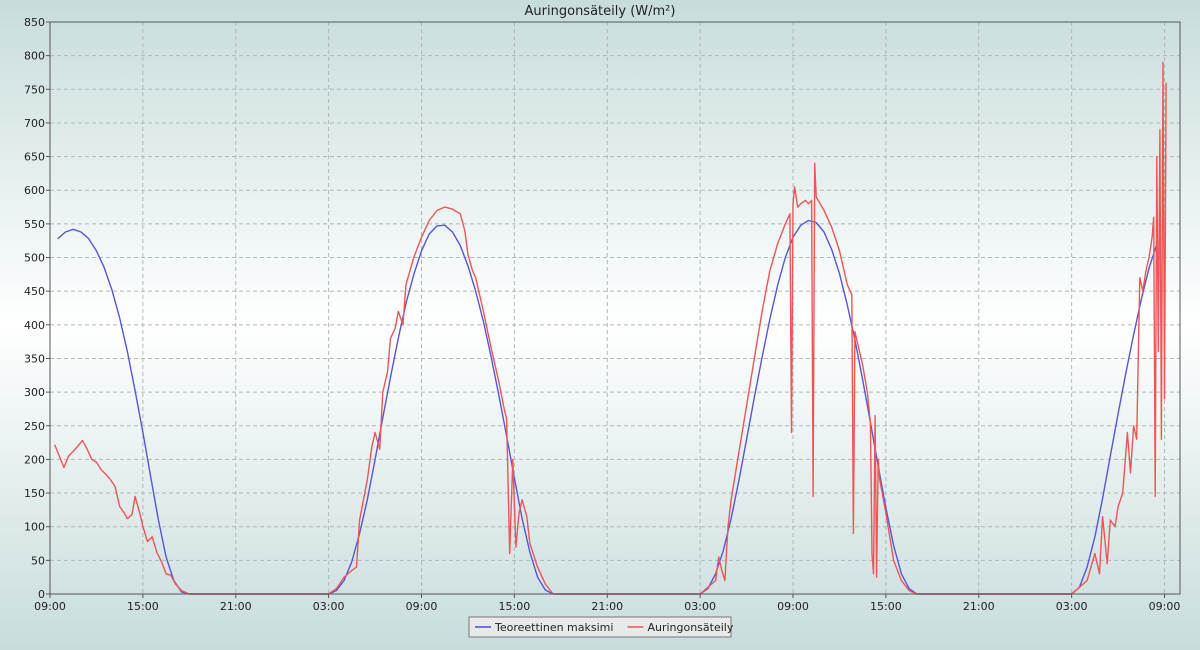 The height and width of the screenshot is (650, 1200). I want to click on legend: Teoreettinen maksimi Auringonsäteily, so click(601, 627).